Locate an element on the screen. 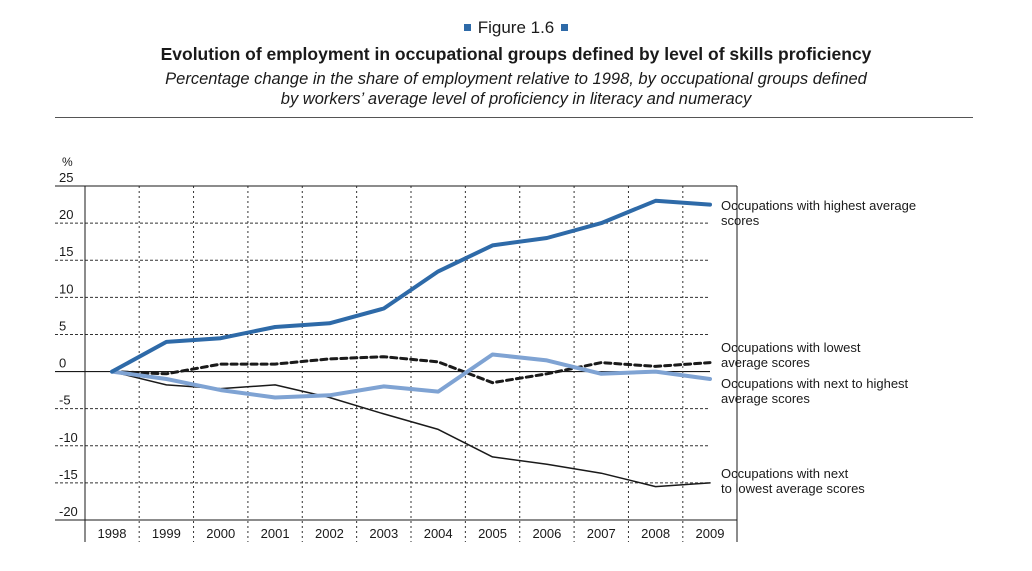  x-tick-label: 2006 is located at coordinates (546, 533).